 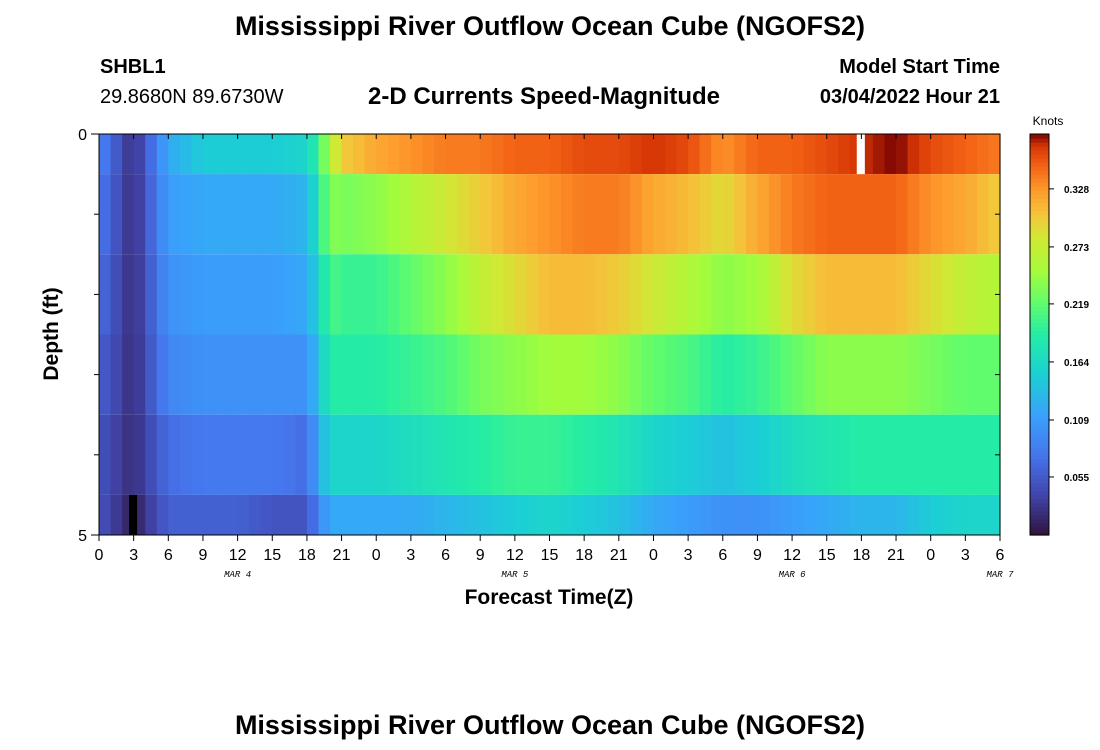 What do you see at coordinates (757, 555) in the screenshot?
I see `x-tick-label: 9` at bounding box center [757, 555].